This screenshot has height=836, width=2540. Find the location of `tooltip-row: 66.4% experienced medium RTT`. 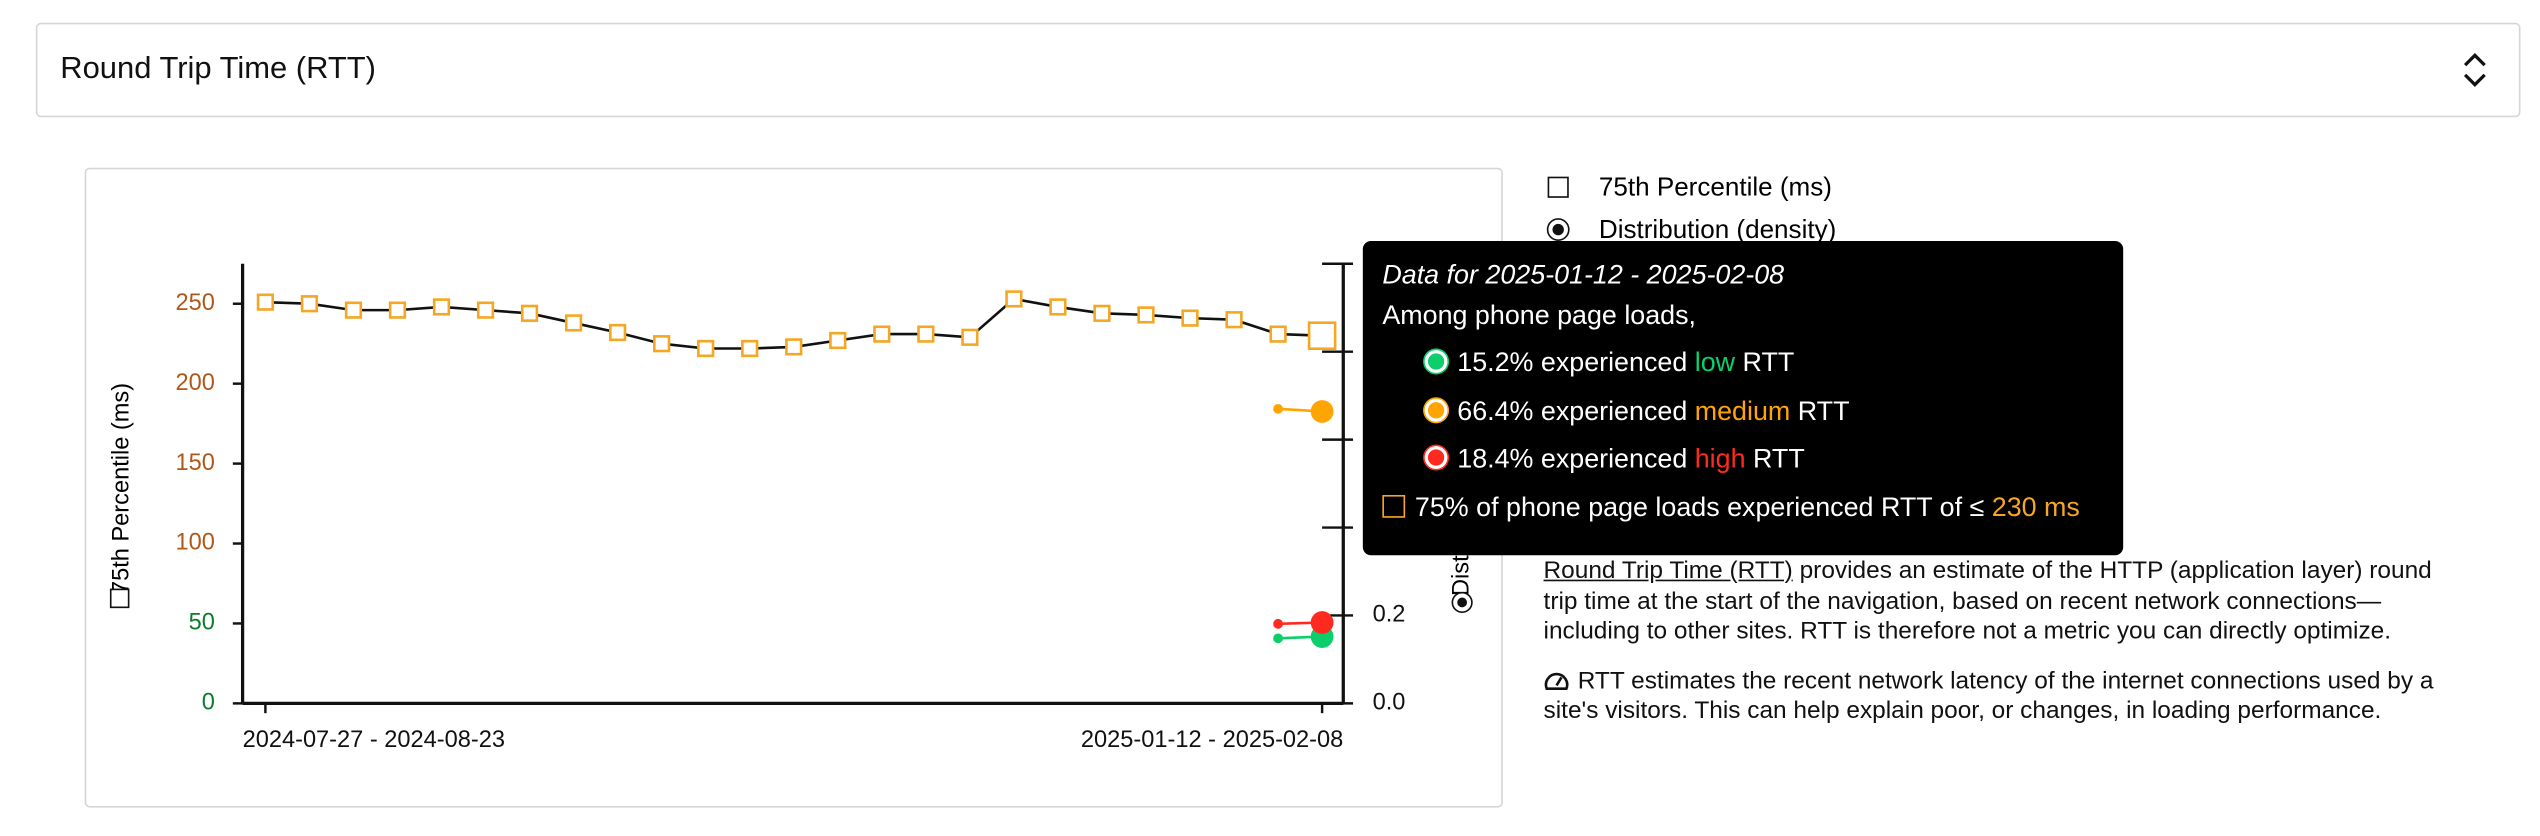

tooltip-row: 66.4% experienced medium RTT is located at coordinates (1637, 411).